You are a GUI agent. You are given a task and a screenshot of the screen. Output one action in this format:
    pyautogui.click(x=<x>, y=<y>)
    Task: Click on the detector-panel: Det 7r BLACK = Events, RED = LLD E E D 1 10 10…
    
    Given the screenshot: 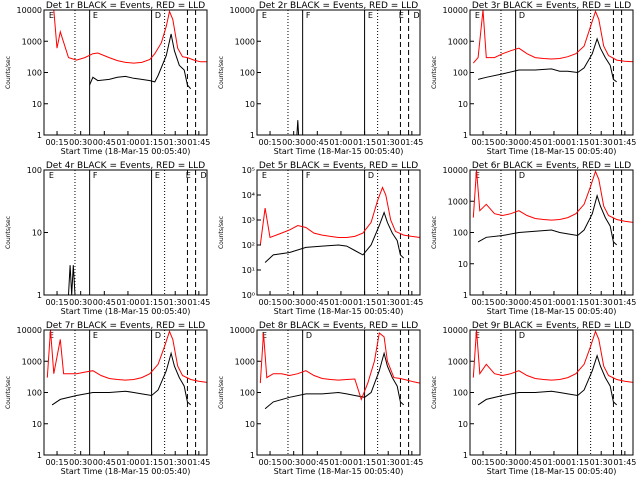 What is the action you would take?
    pyautogui.click(x=106, y=400)
    